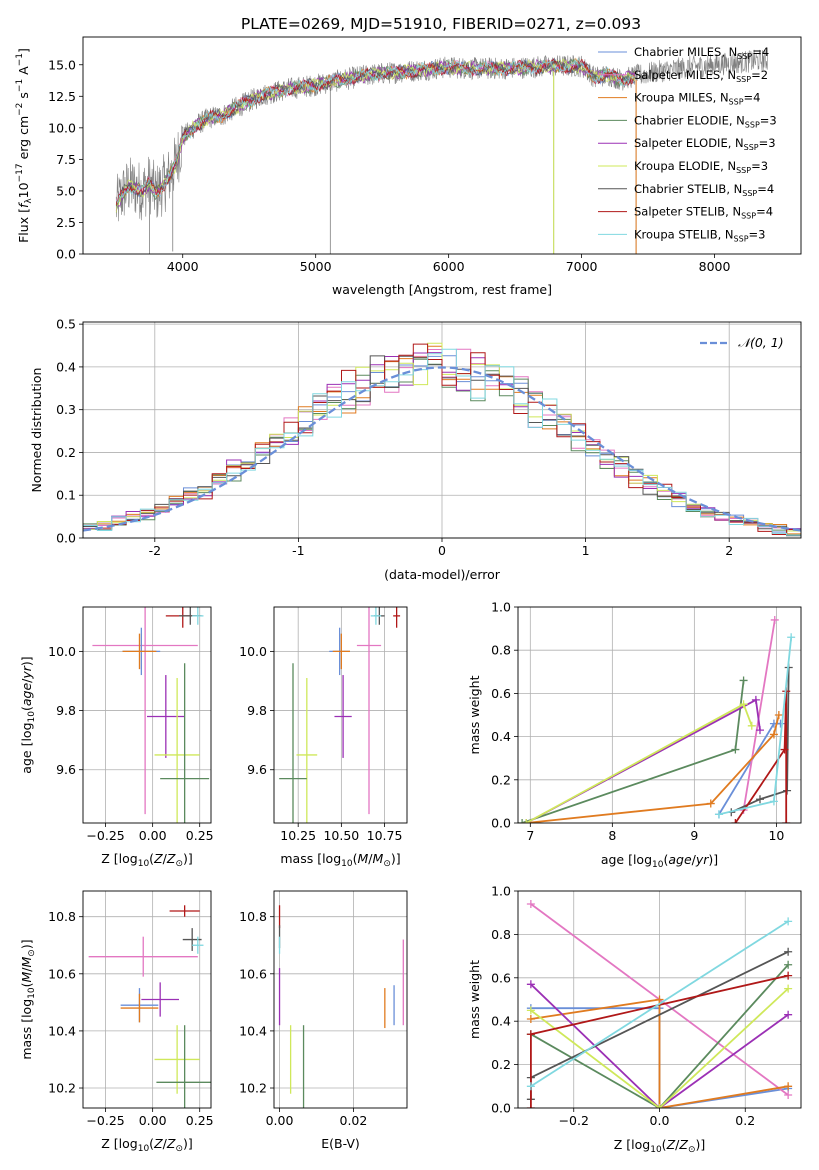 The width and height of the screenshot is (819, 1170). I want to click on y-axis-label: Flux [fλ10−17 erg cm−2 s−1 A−1], so click(24, 145).